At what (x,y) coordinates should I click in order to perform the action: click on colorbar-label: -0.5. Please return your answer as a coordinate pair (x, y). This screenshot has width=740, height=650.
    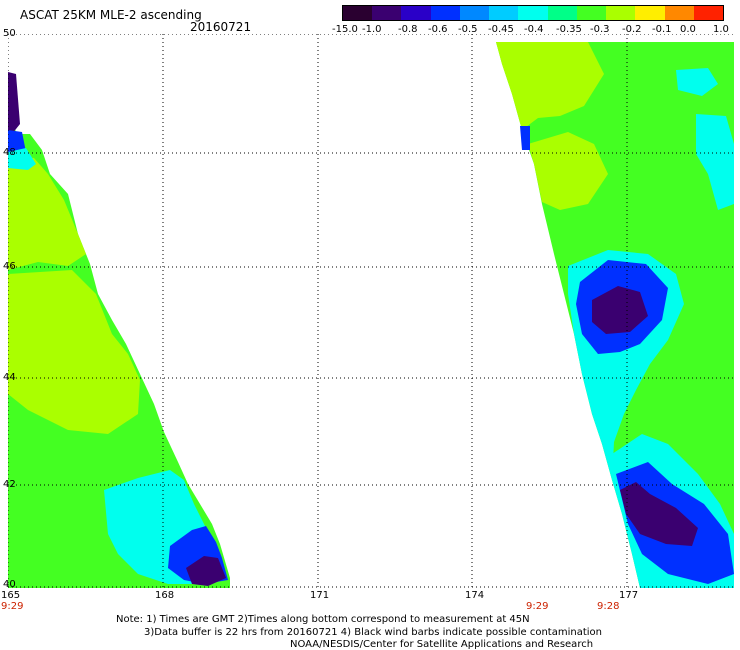
    Looking at the image, I should click on (468, 29).